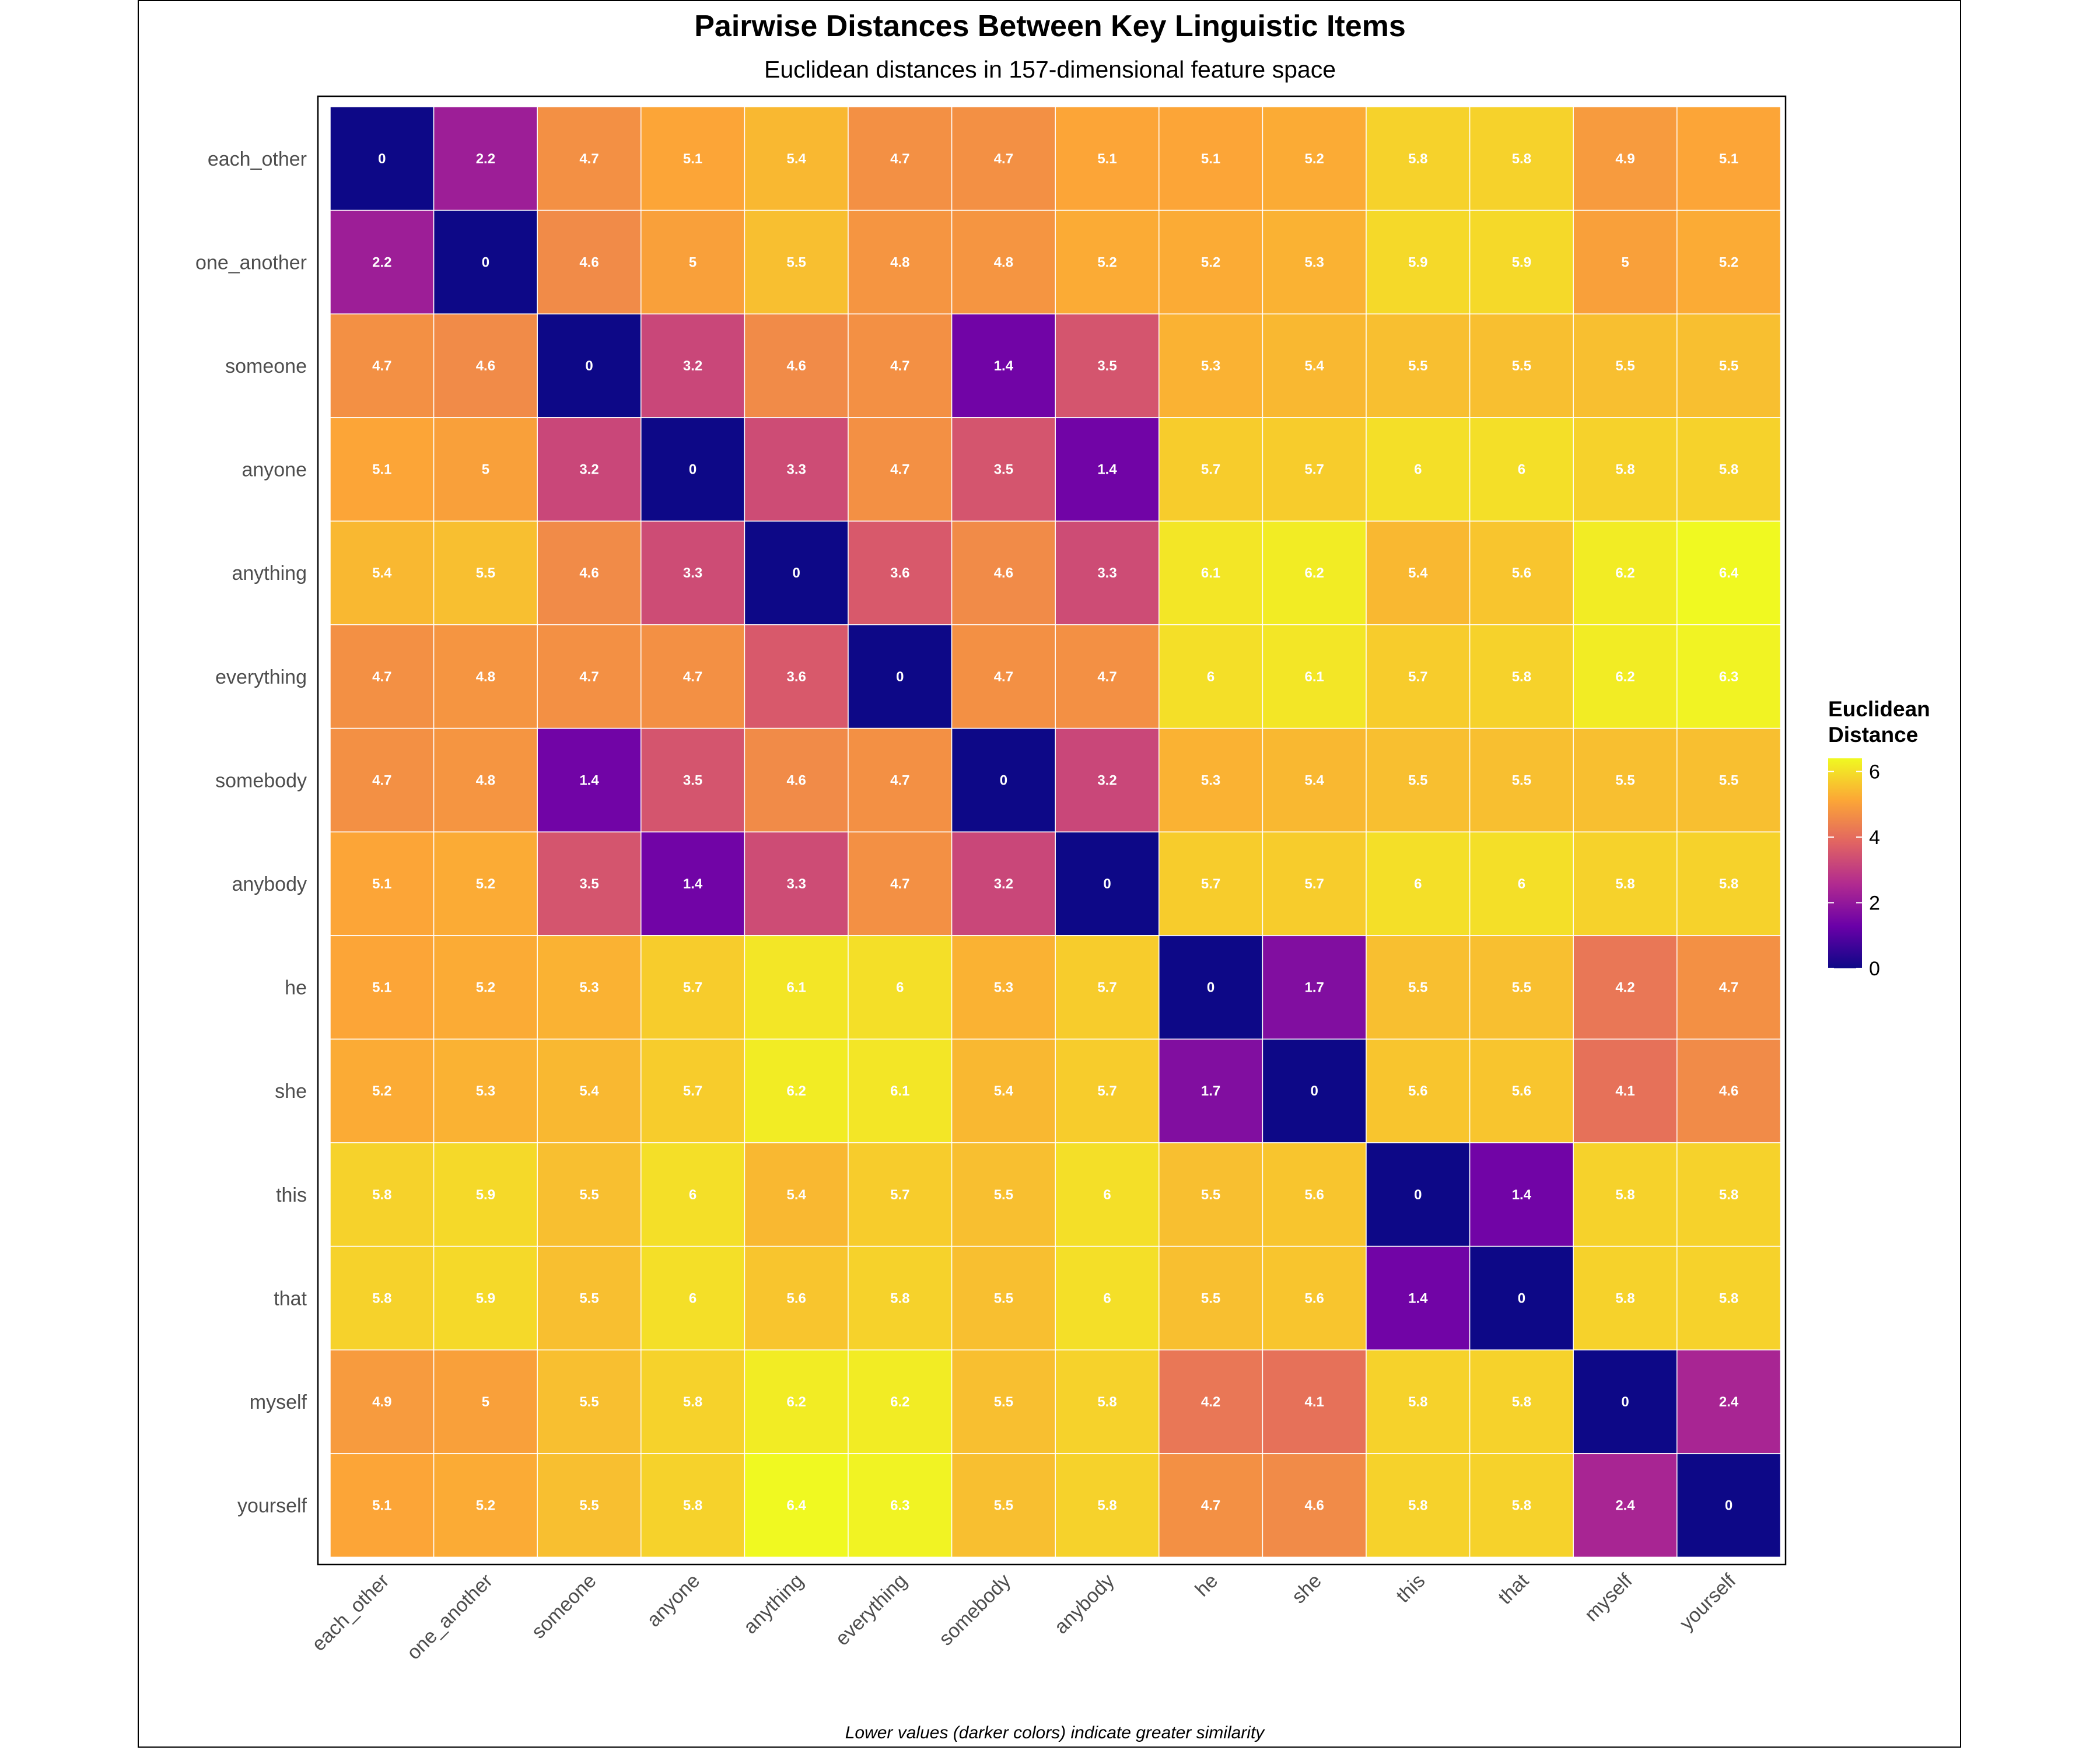 The image size is (2100, 1750). I want to click on cell-value-label: 5.9, so click(1417, 262).